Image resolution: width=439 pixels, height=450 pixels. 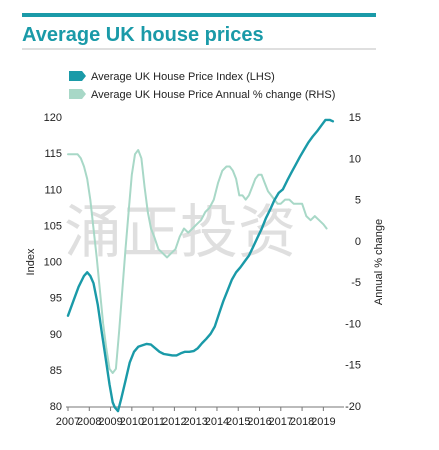 I want to click on x-tick-label: 2012, so click(x=174, y=422).